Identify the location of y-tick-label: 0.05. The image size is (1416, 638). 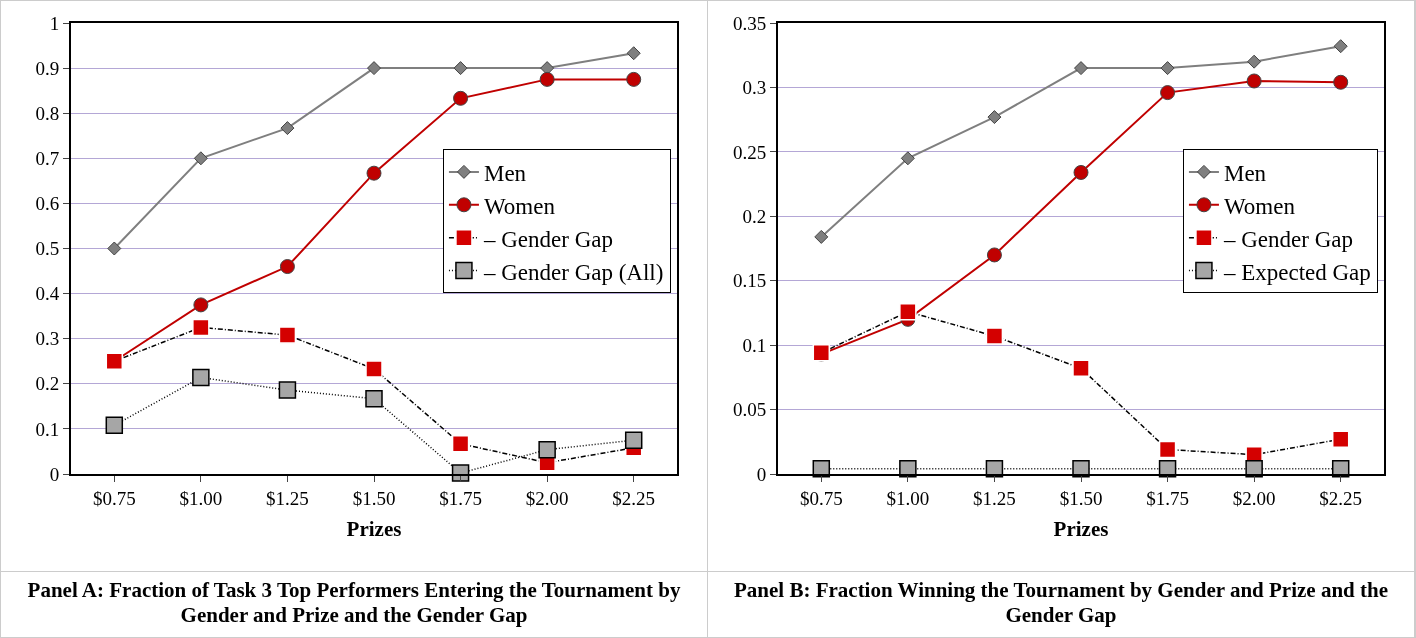
(749, 410).